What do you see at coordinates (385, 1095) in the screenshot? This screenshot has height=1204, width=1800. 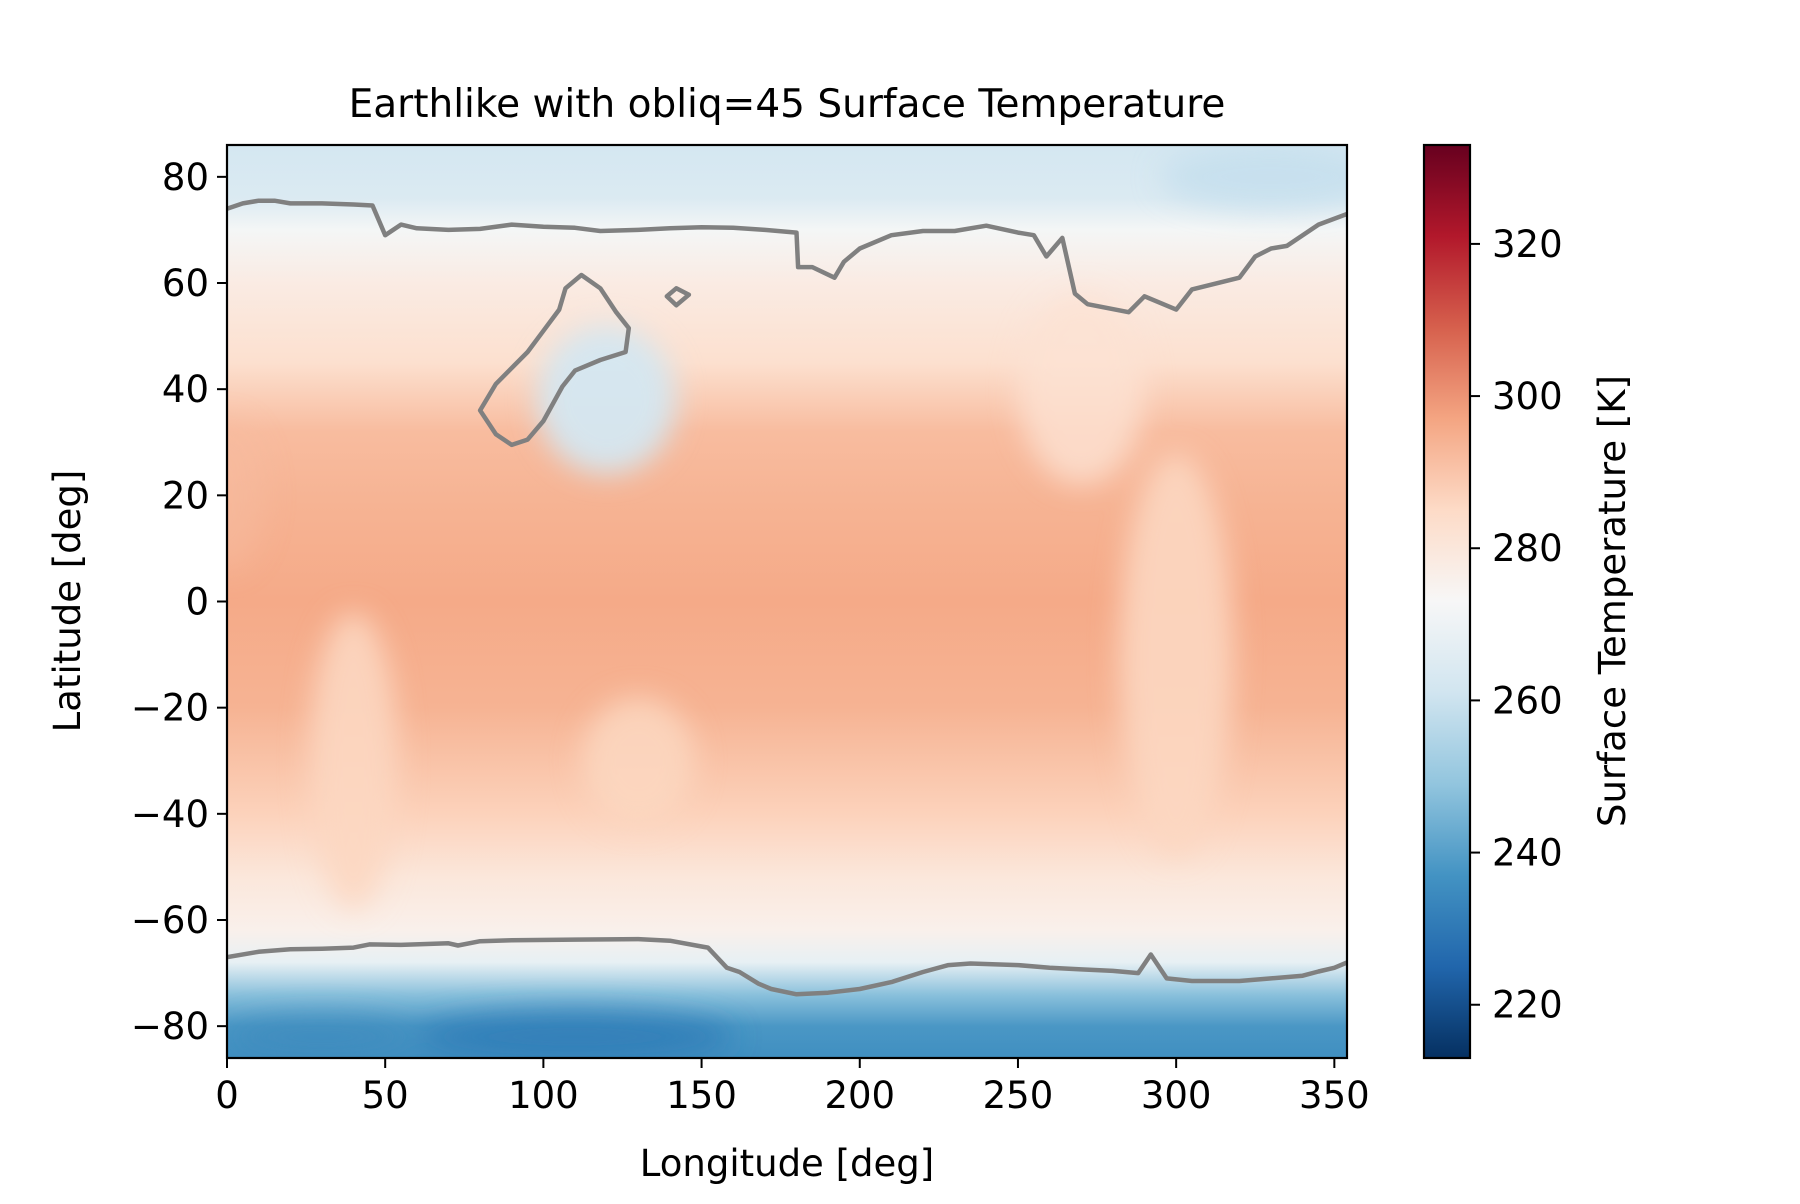 I see `x-tick-label: 50` at bounding box center [385, 1095].